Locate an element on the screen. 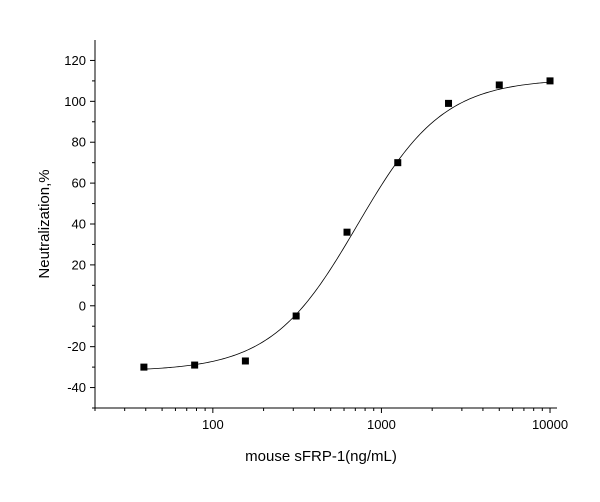  y-tick-label: 20 is located at coordinates (79, 264).